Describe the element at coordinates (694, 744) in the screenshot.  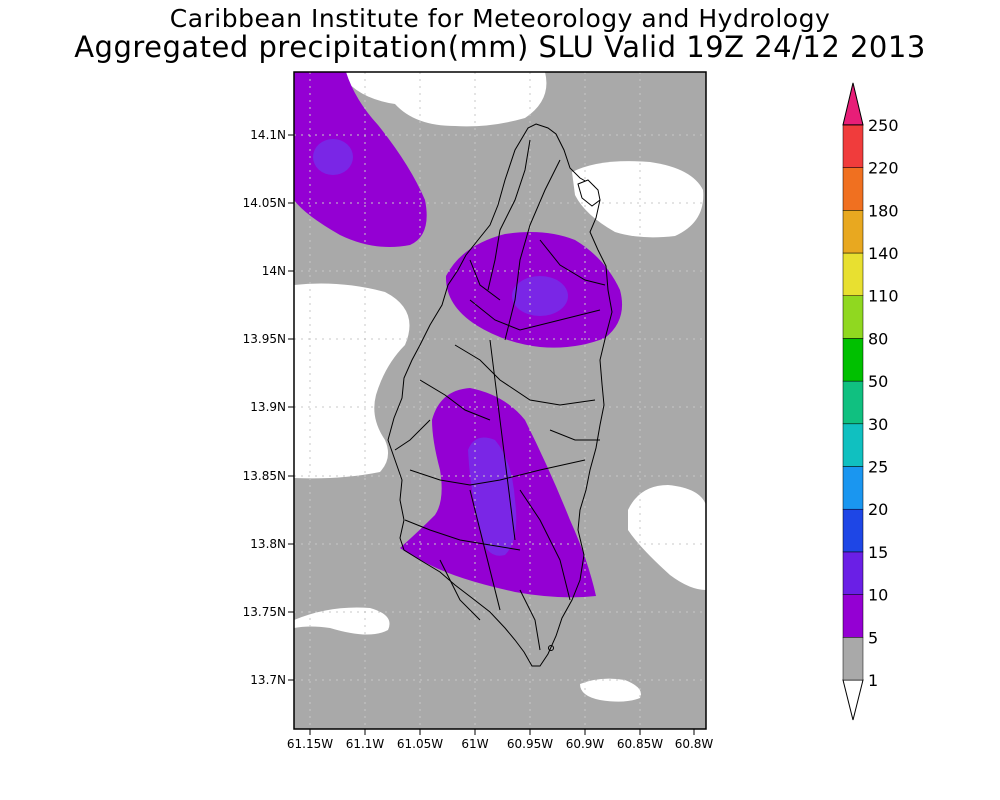
I see `lon-label: 60.8W` at that location.